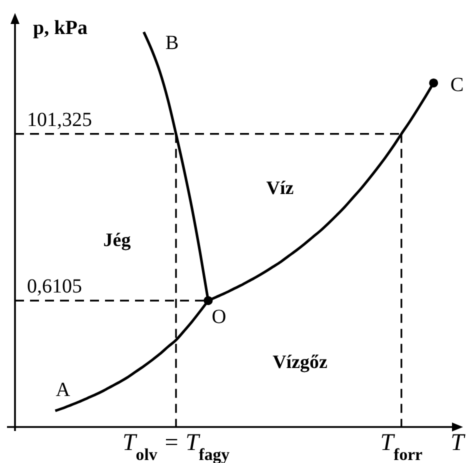 The image size is (467, 463). Describe the element at coordinates (280, 188) in the screenshot. I see `annotation: Víz` at that location.